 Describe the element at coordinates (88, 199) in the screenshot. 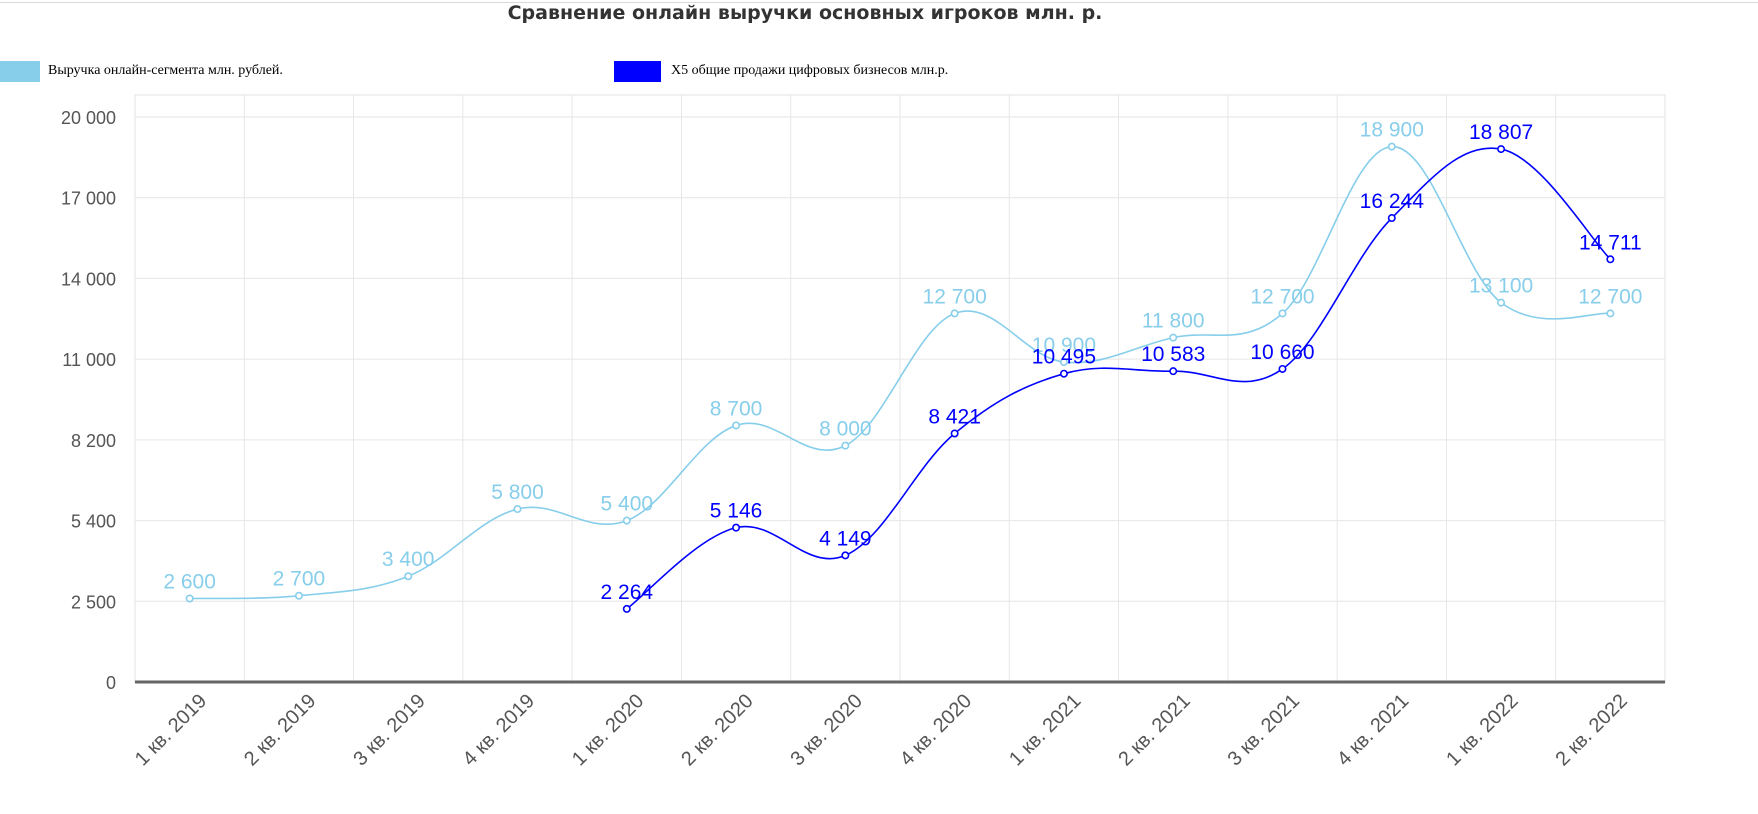

I see `y-tick-label: 17 000` at that location.